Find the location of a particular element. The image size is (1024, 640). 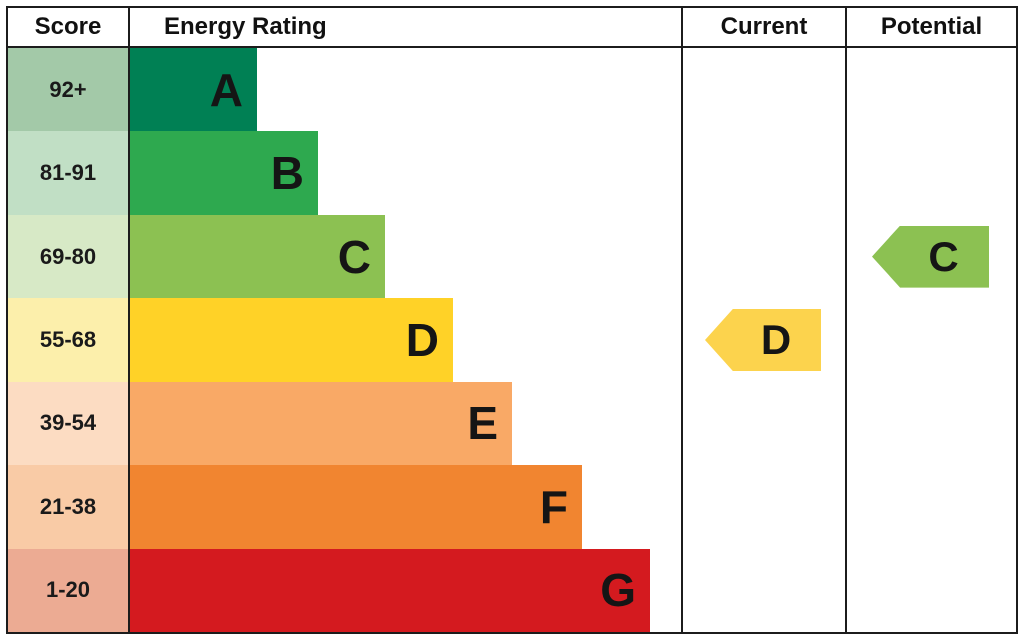

score-cell: 92+ is located at coordinates (68, 90).